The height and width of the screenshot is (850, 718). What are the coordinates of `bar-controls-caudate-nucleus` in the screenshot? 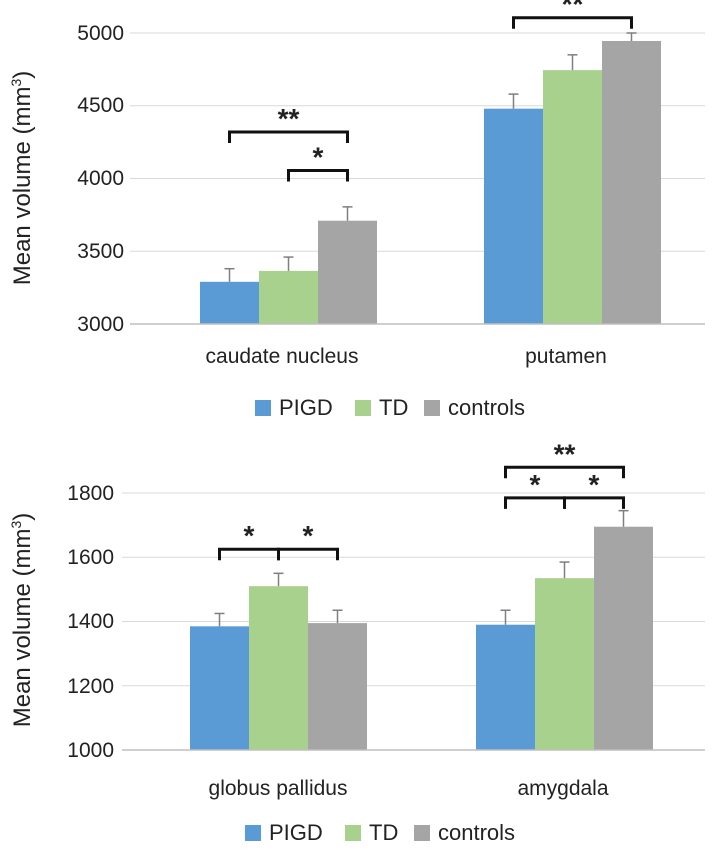 It's located at (347, 272).